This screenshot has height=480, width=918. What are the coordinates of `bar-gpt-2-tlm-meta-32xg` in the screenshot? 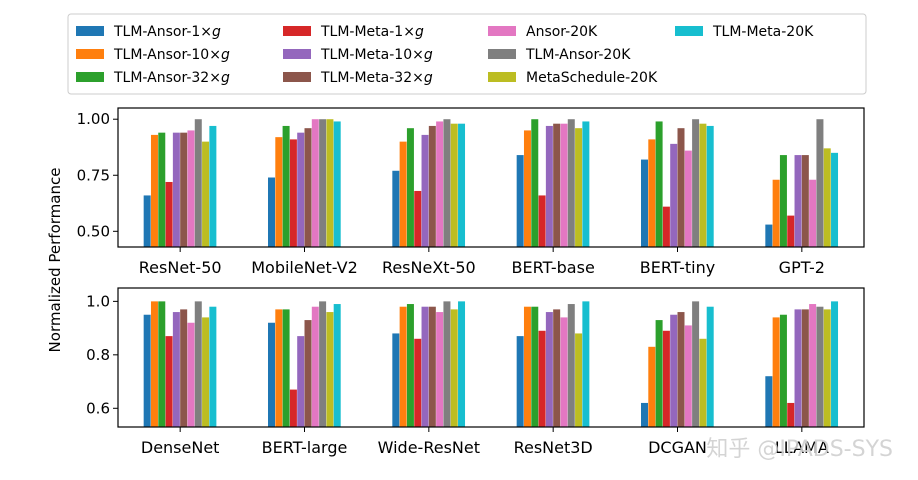 It's located at (805, 201).